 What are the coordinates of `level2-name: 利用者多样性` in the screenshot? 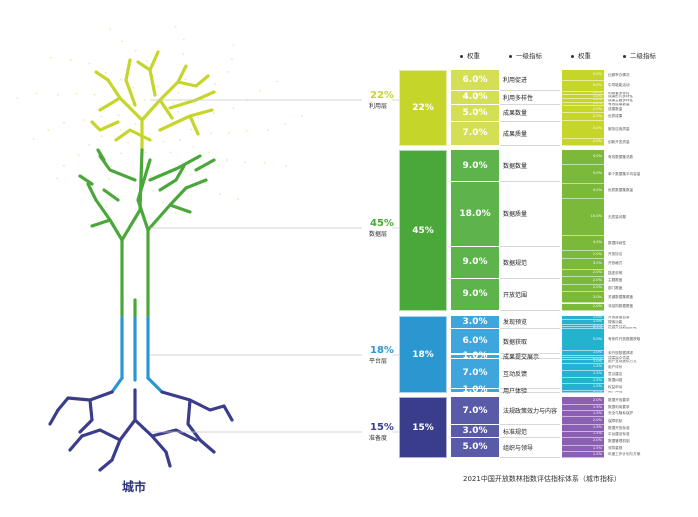 It's located at (619, 93).